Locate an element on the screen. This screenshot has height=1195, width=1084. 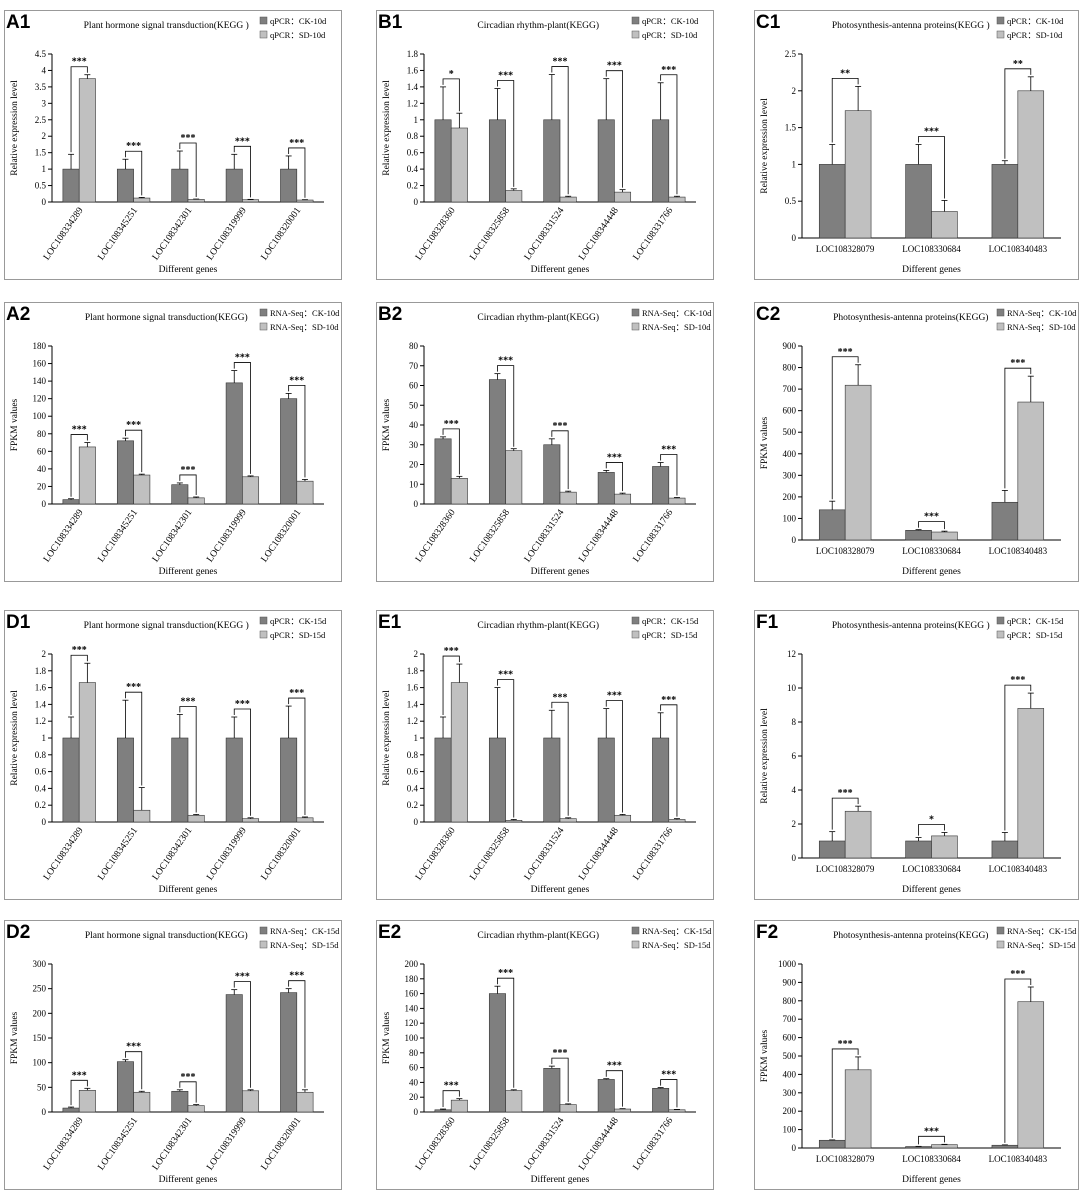
y-tick-label: 0.4 is located at coordinates (41, 788).